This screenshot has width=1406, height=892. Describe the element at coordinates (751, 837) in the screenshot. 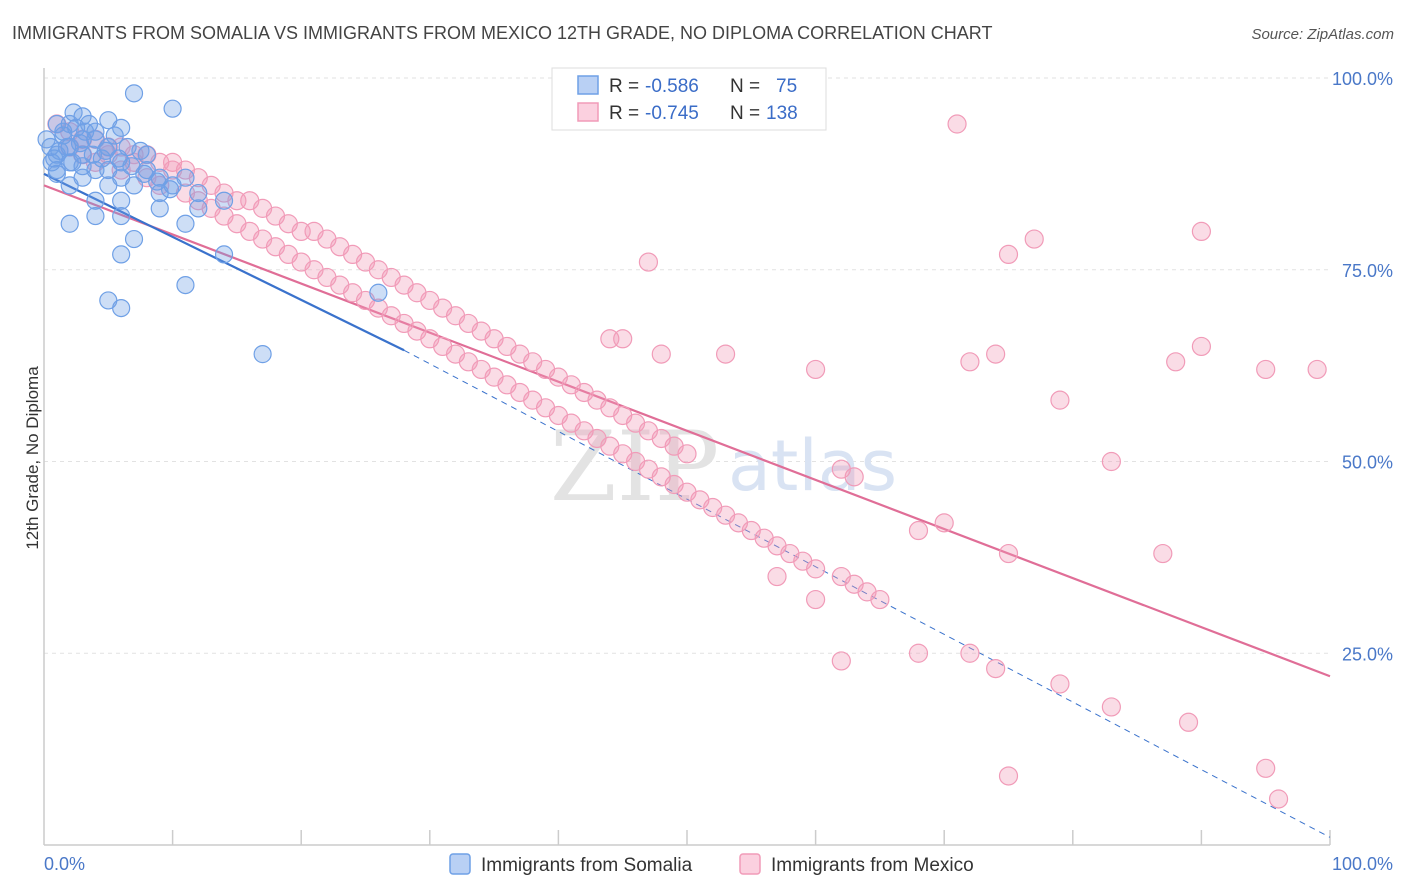

I see `x-tick-marks` at that location.